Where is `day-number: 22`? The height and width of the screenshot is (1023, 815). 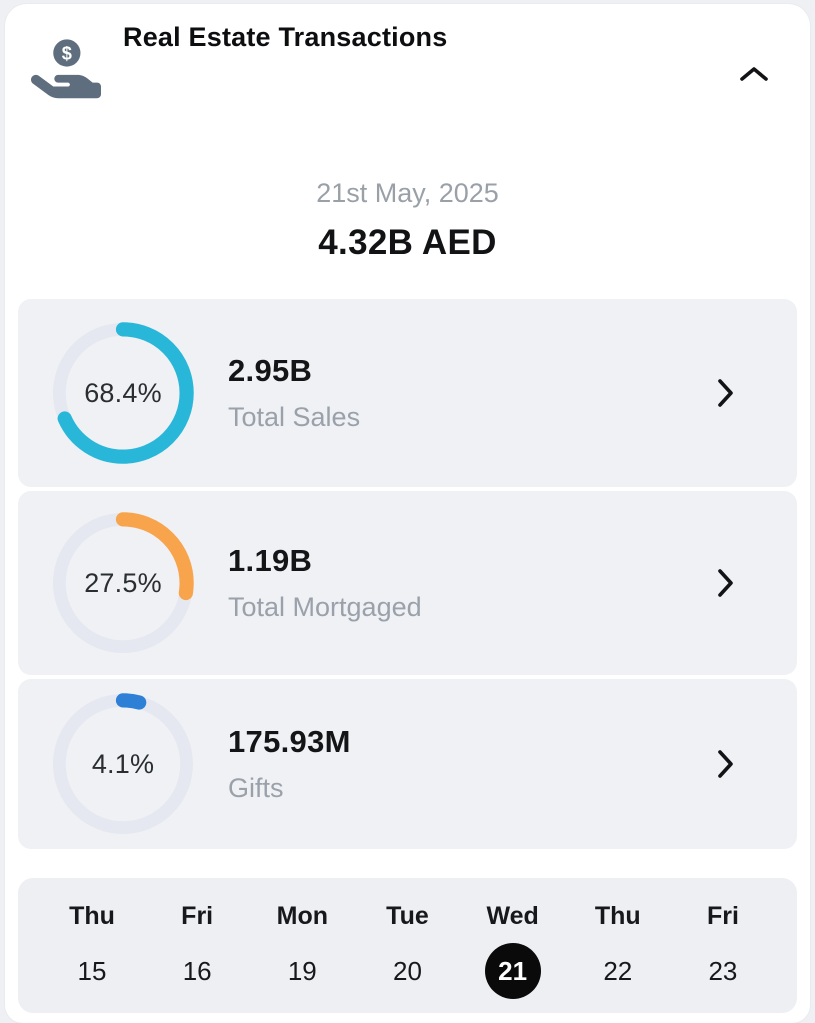 day-number: 22 is located at coordinates (618, 971).